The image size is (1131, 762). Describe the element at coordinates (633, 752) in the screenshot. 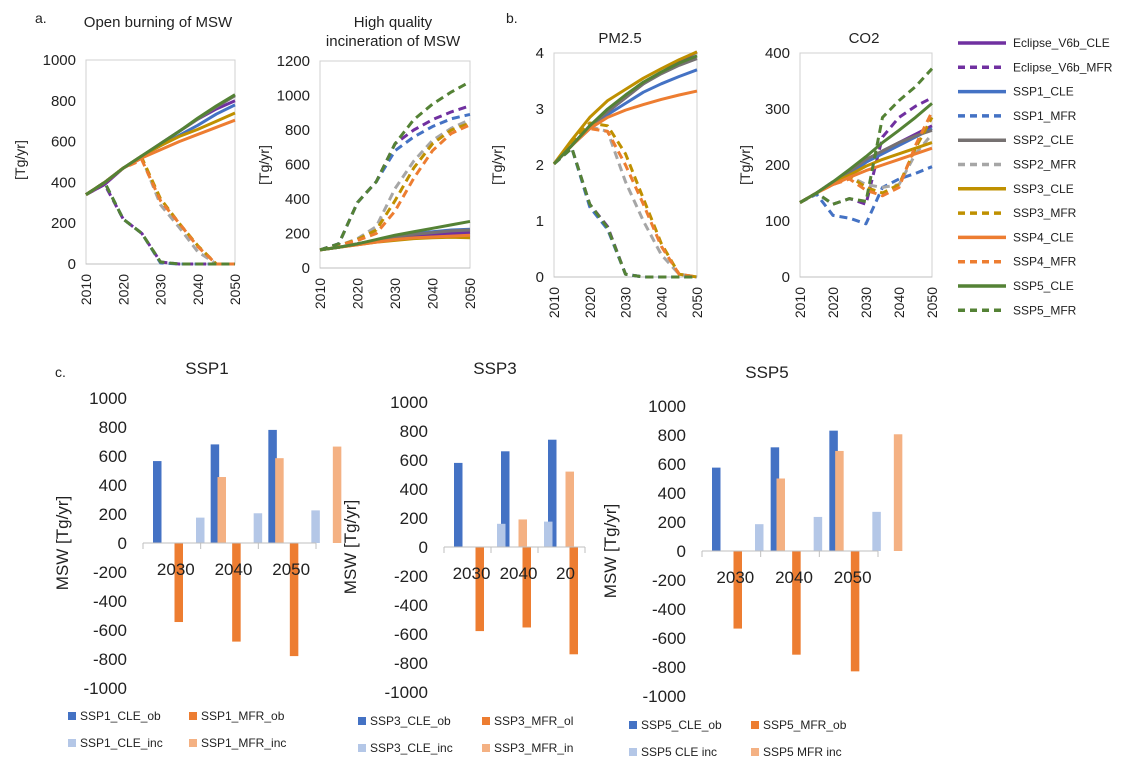

I see `legend-swatch-ssp5-cle-inc` at that location.